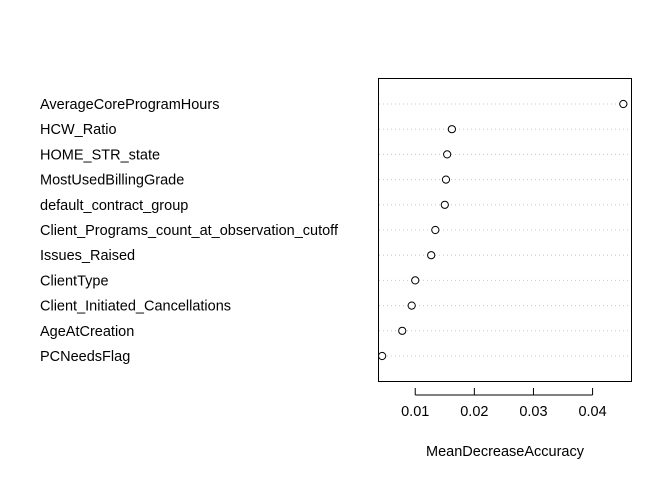 This screenshot has height=480, width=672. What do you see at coordinates (114, 206) in the screenshot?
I see `category-label: default_contract_group` at bounding box center [114, 206].